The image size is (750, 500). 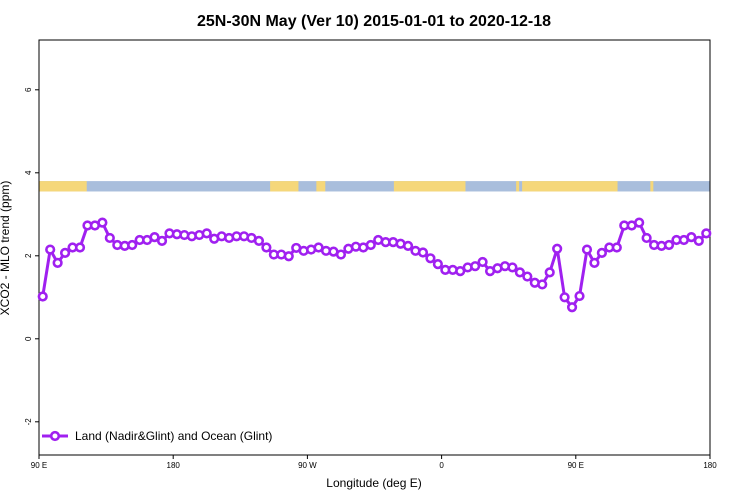 I want to click on legend-label: Land (Nadir&Glint) and Ocean (Glint), so click(x=173, y=436).